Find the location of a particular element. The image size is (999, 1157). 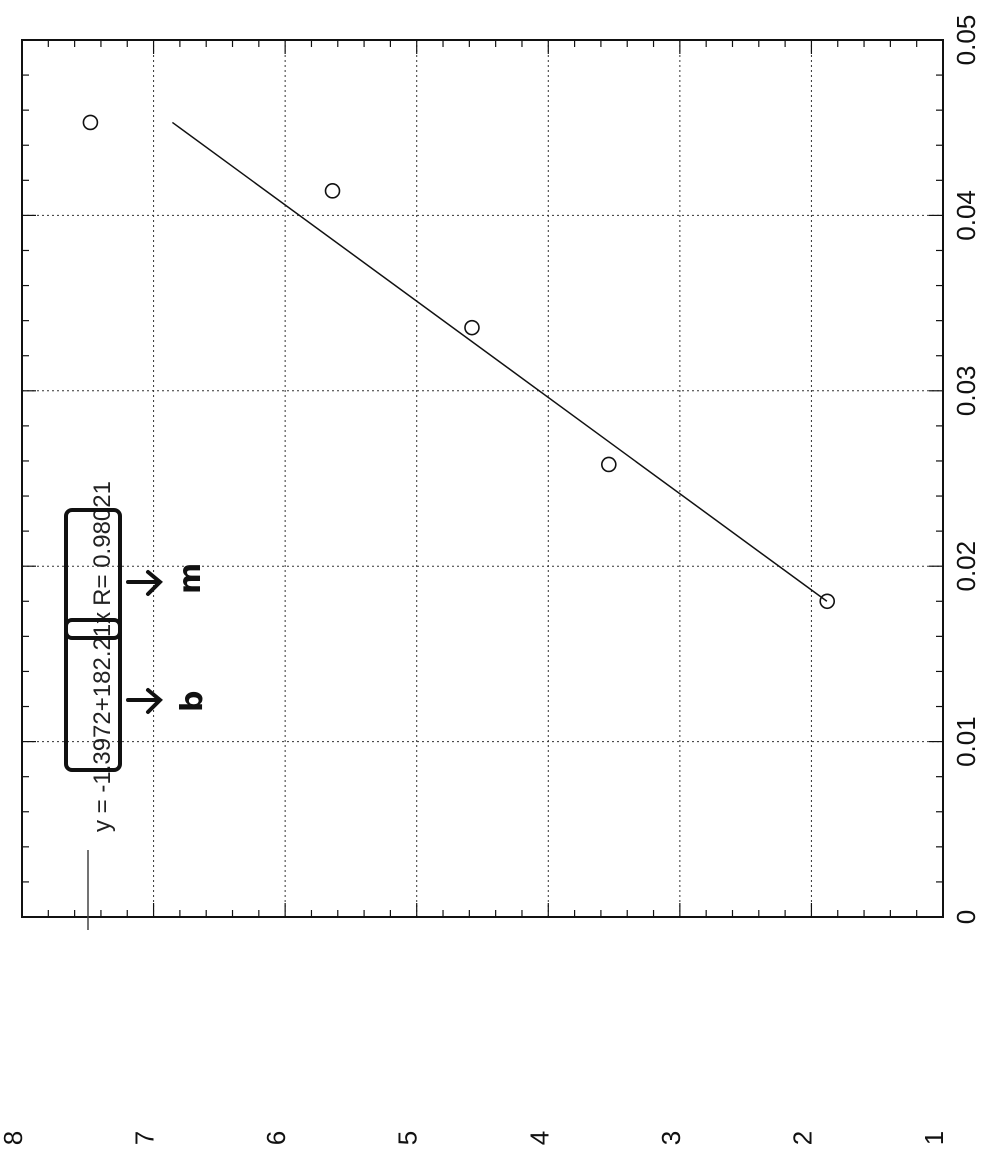

x-tick-label: 0 is located at coordinates (966, 917).